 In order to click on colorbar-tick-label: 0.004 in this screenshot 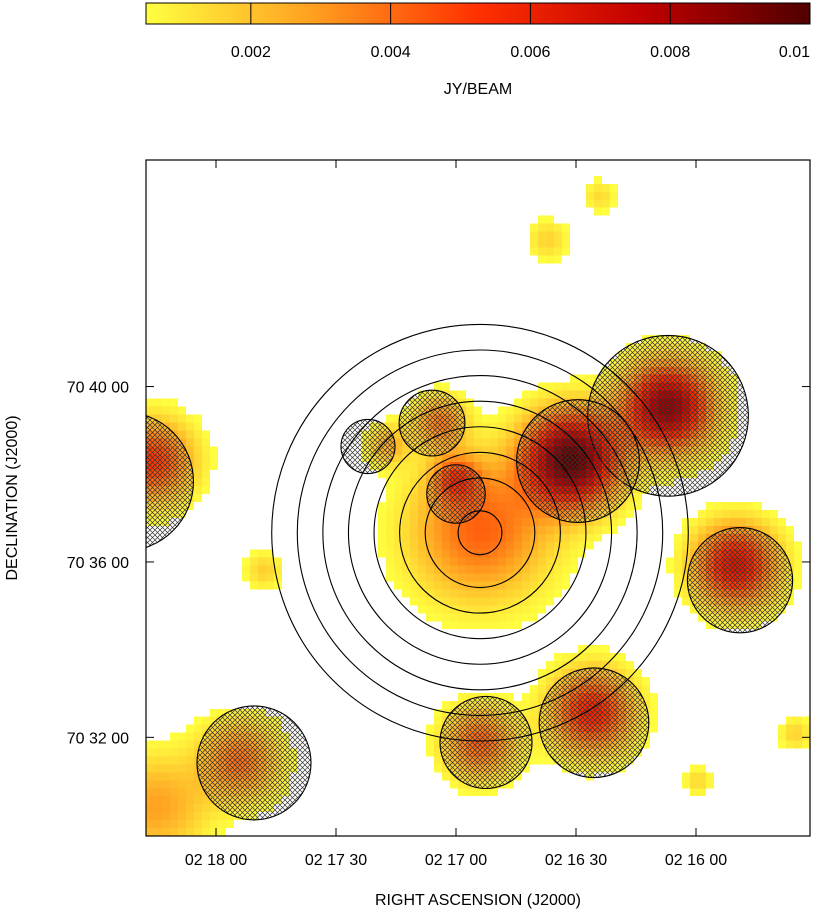, I will do `click(391, 52)`.